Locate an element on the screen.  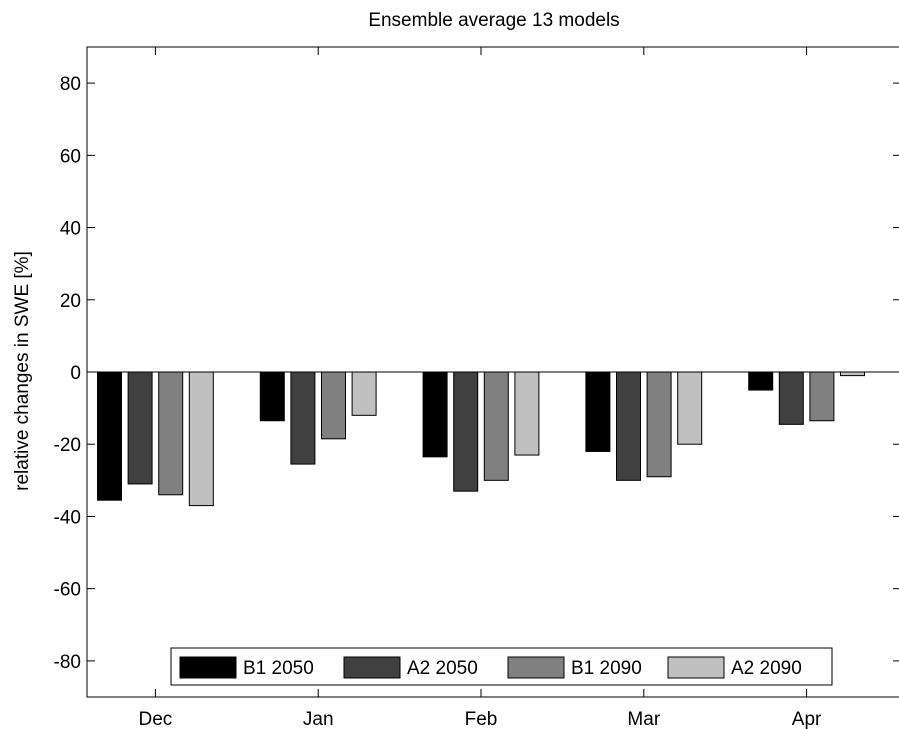
y-tick-label: 40 is located at coordinates (70, 229).